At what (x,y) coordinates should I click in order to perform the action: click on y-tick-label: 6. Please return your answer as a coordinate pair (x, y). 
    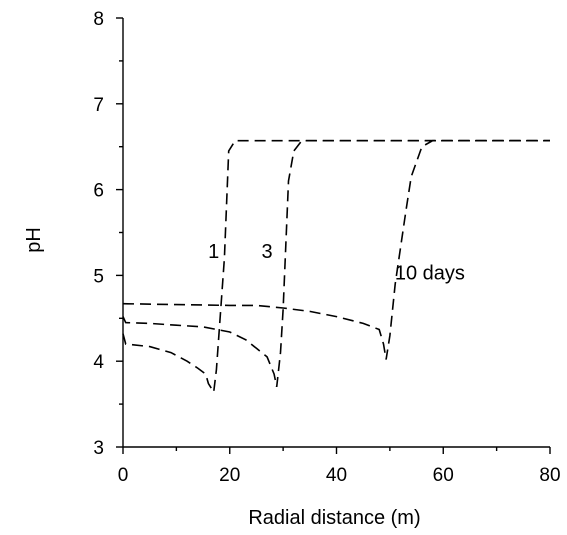
    Looking at the image, I should click on (98, 191).